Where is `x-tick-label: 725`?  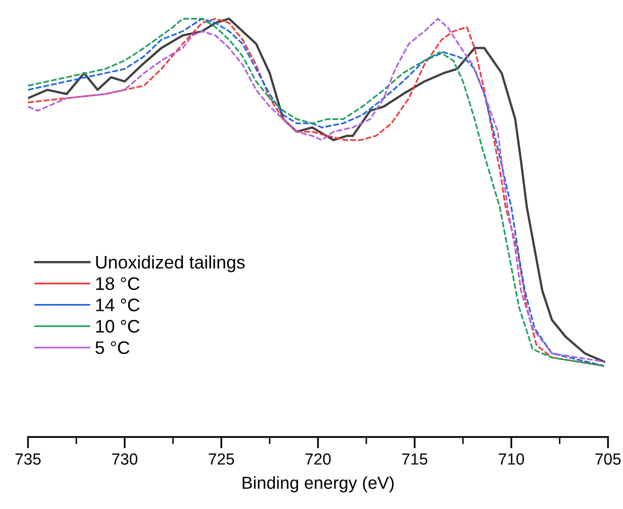
x-tick-label: 725 is located at coordinates (221, 459).